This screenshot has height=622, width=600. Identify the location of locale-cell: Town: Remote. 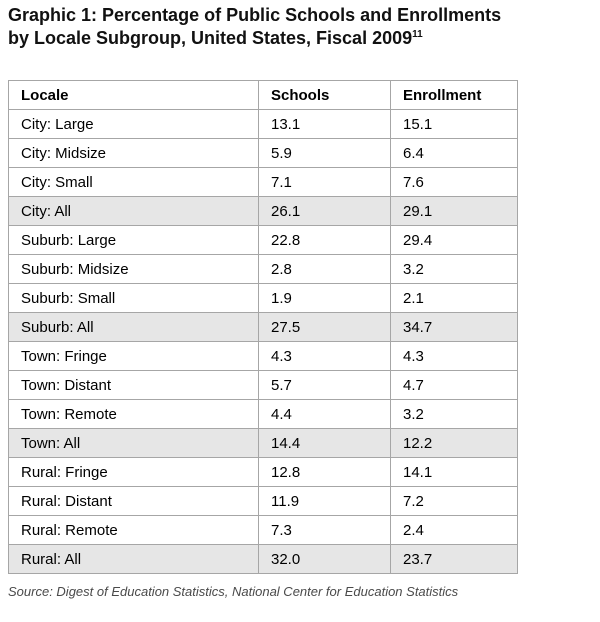
(133, 414).